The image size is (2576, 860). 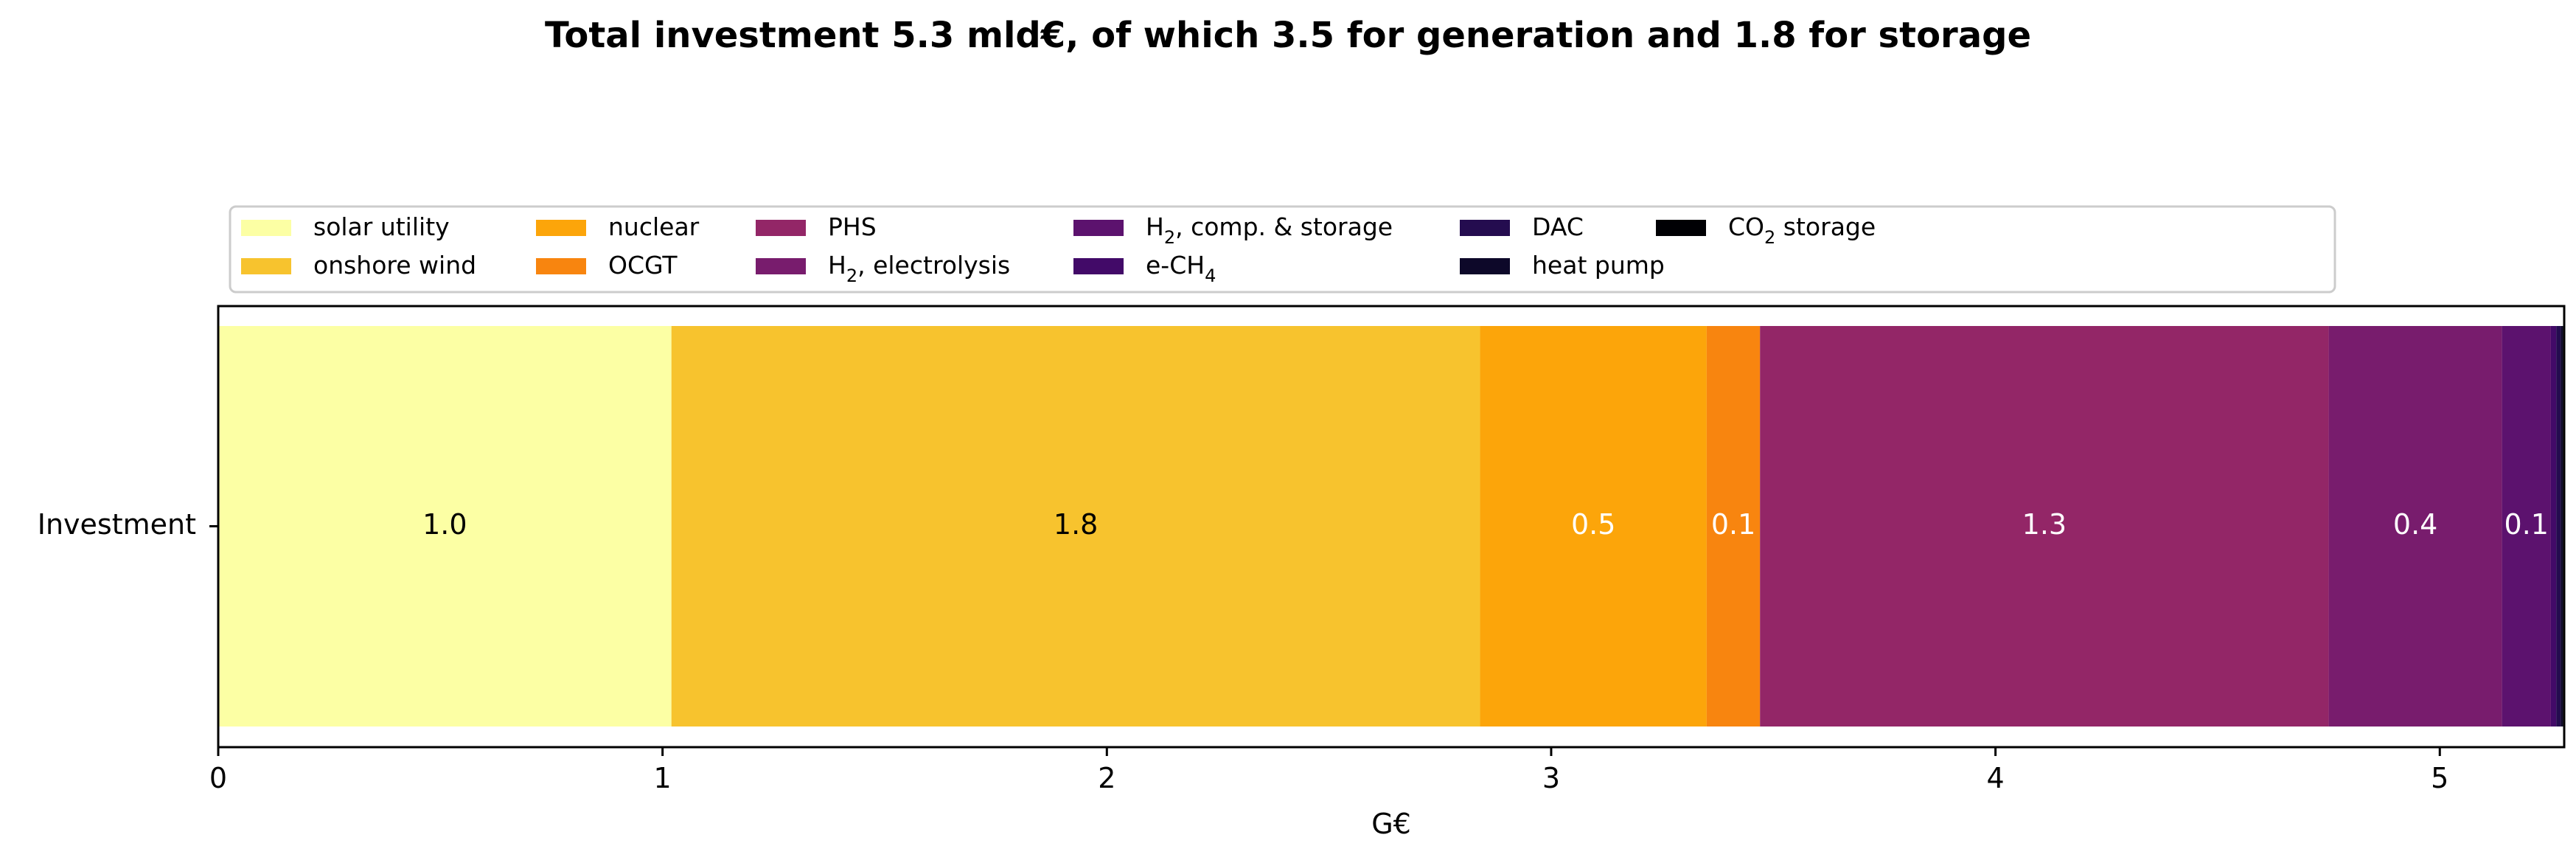 I want to click on x-axis: 0 1 2 3 4 5, so click(x=1328, y=770).